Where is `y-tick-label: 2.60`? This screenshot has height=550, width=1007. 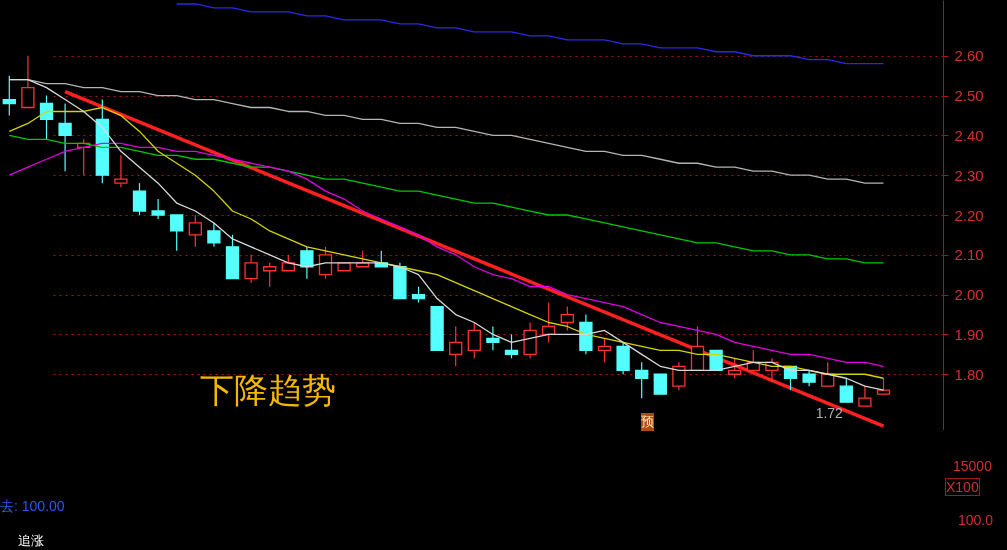 y-tick-label: 2.60 is located at coordinates (969, 56).